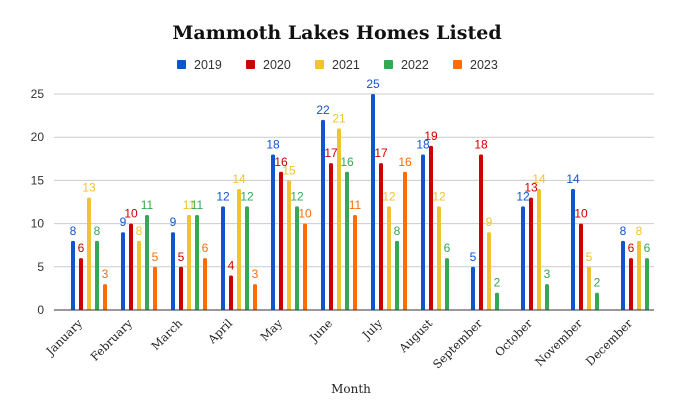 The image size is (674, 417). Describe the element at coordinates (573, 249) in the screenshot. I see `bar-2019-november` at that location.